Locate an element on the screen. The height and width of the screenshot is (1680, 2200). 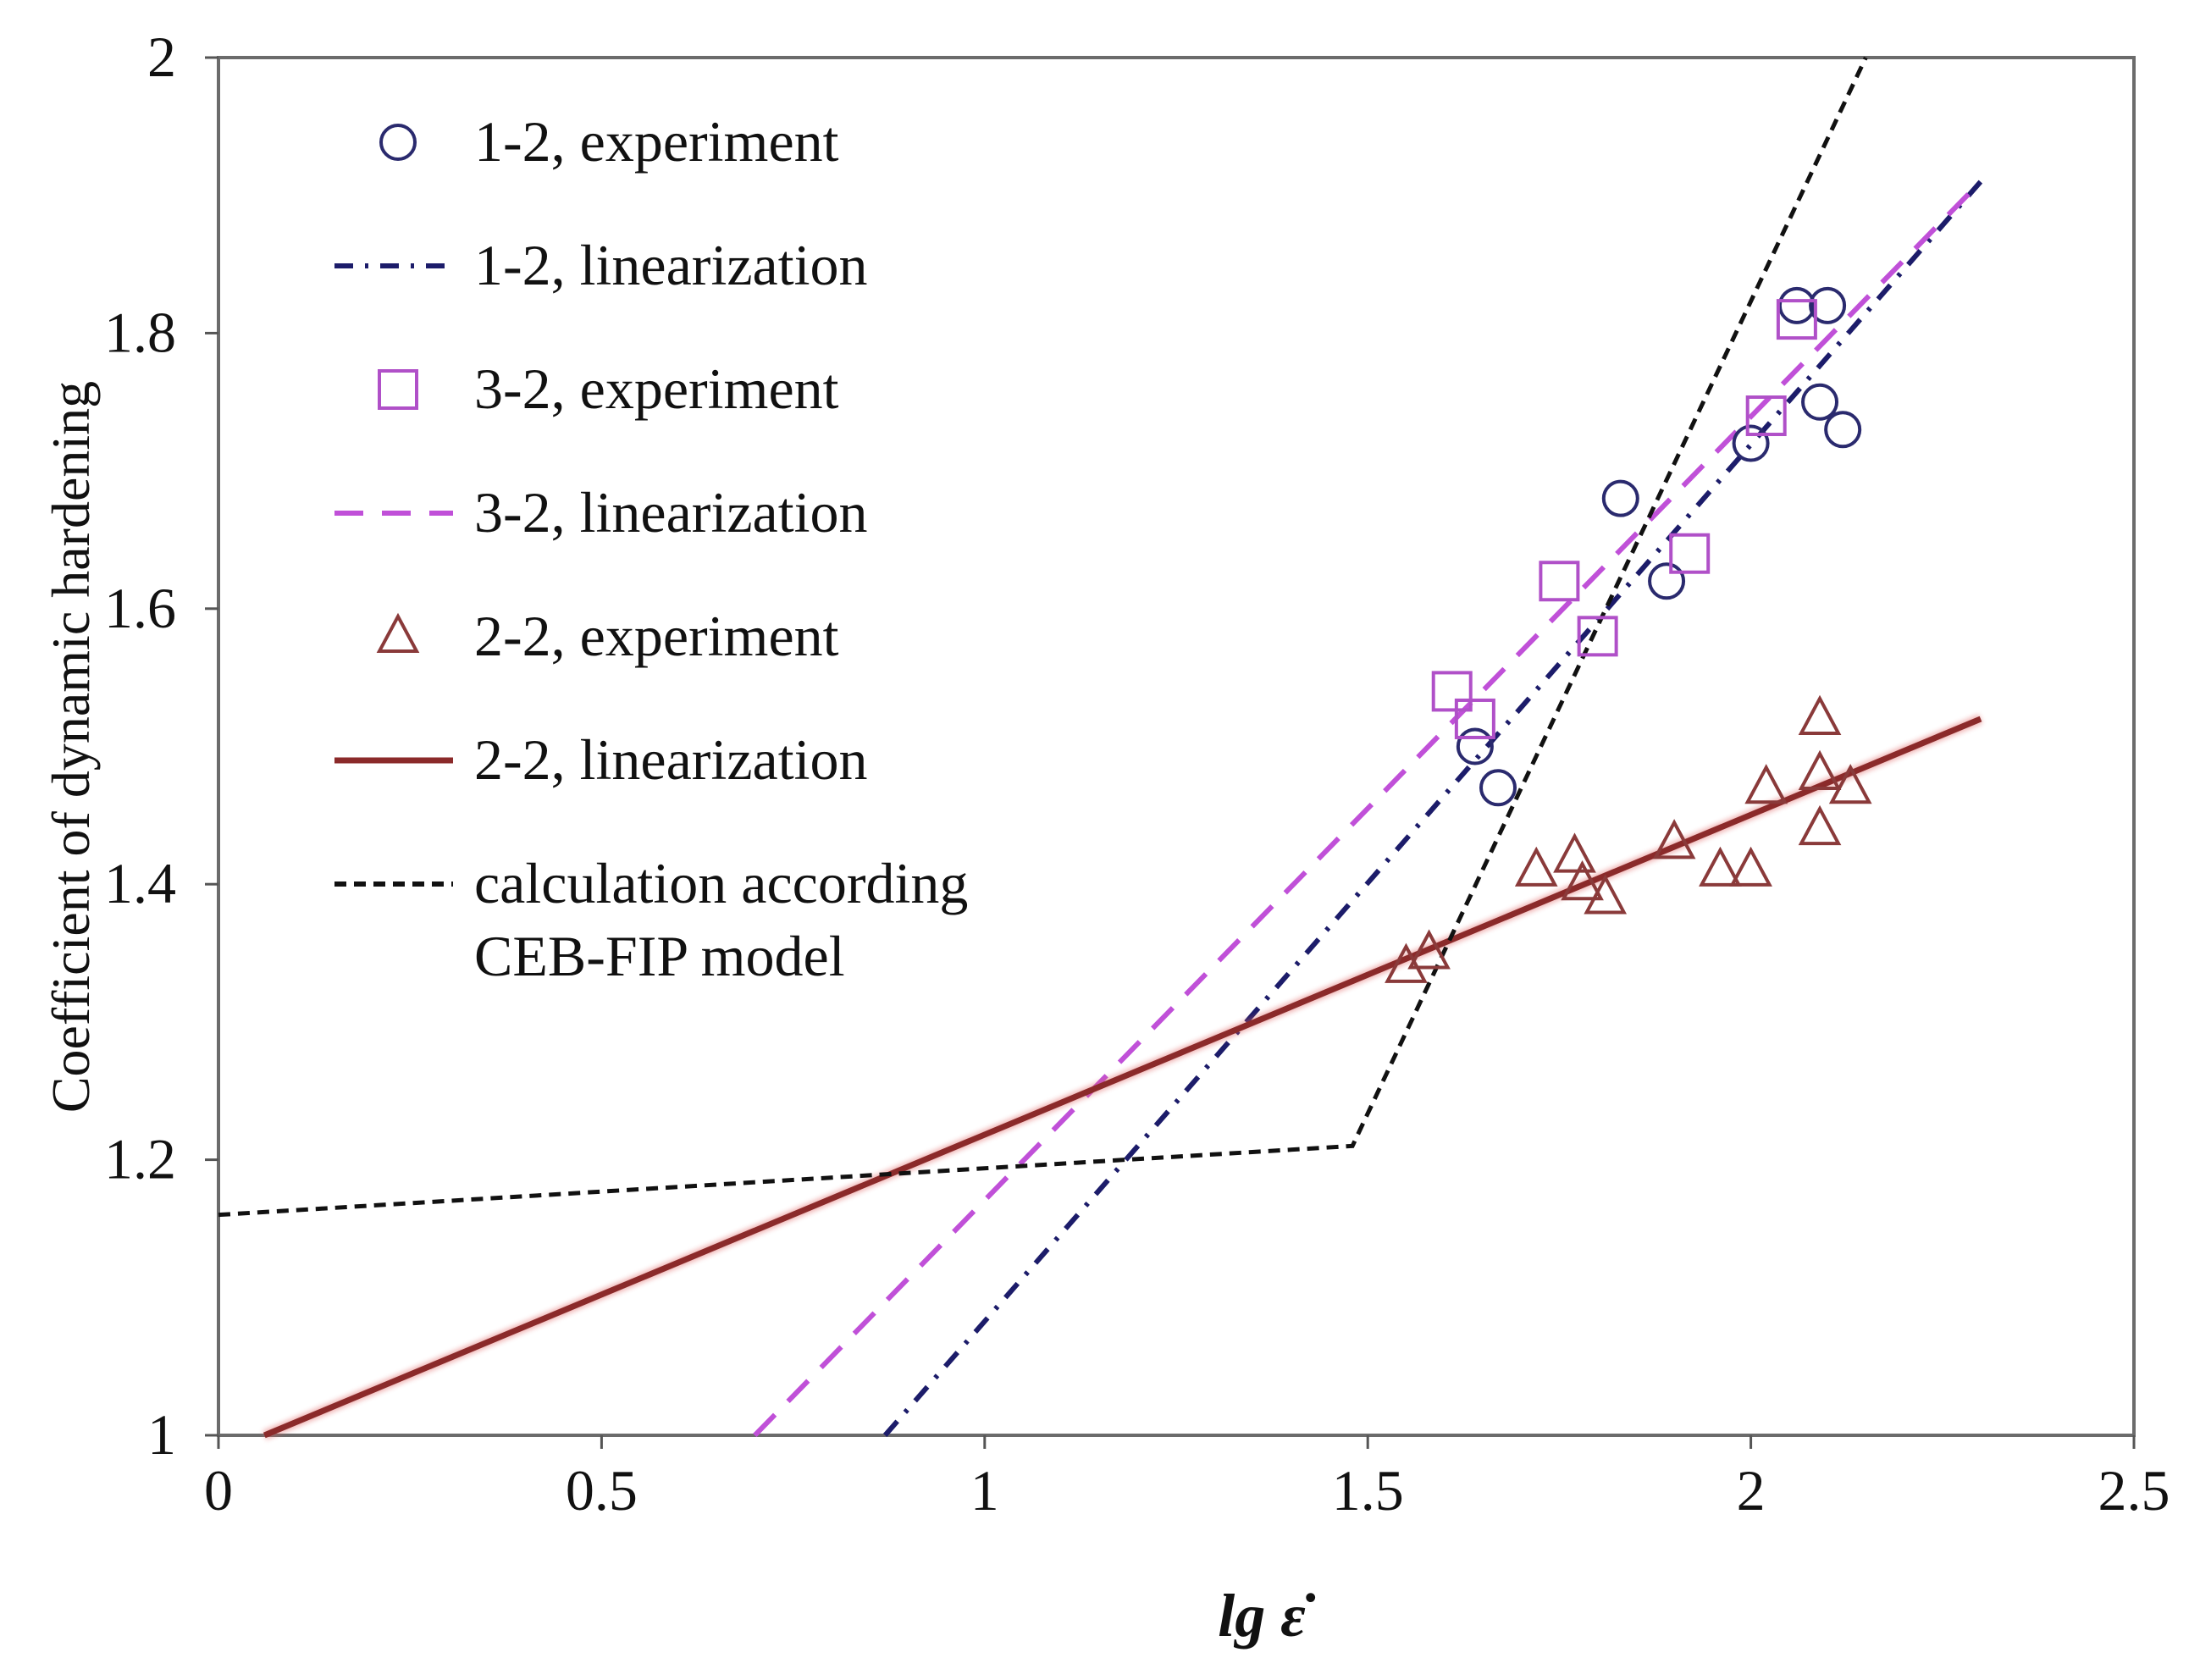
legend-label: 3-2, linearization is located at coordinates (670, 512).